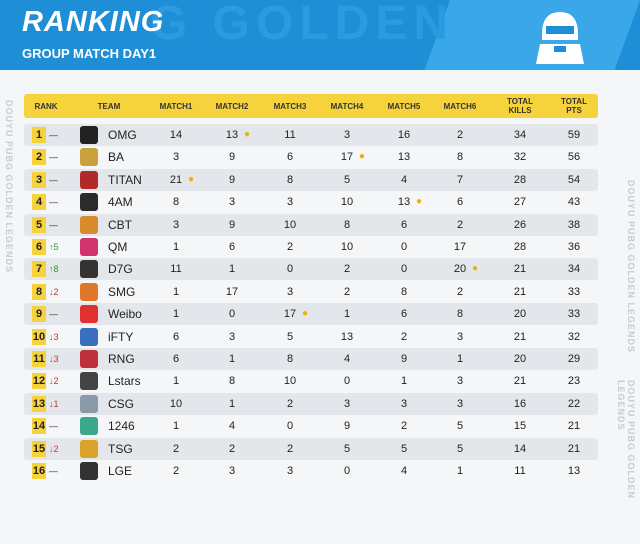 Image resolution: width=640 pixels, height=544 pixels. What do you see at coordinates (290, 157) in the screenshot?
I see `match-3-points: 6` at bounding box center [290, 157].